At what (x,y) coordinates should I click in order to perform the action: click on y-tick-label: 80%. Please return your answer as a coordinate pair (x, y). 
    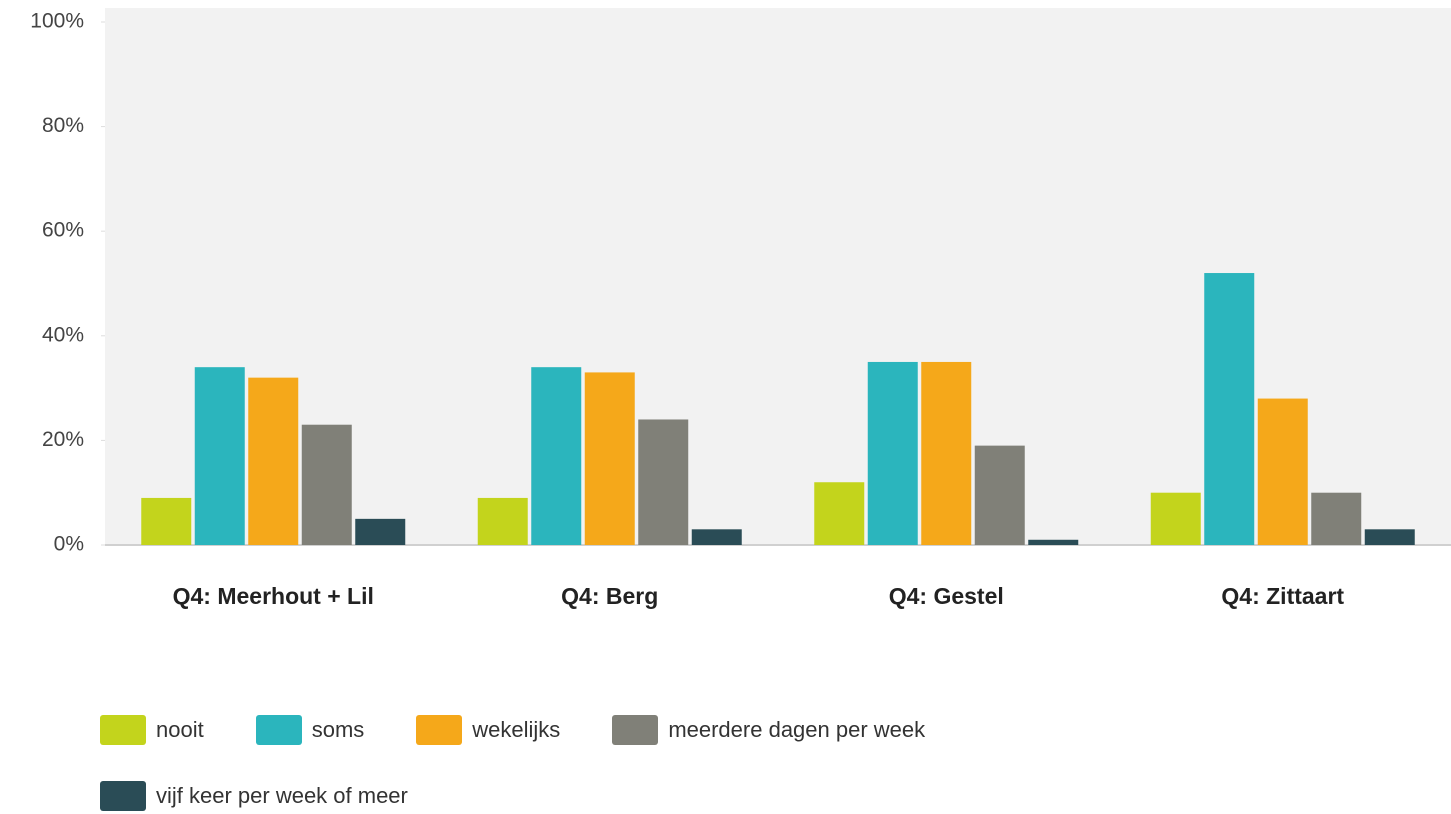
    Looking at the image, I should click on (63, 125).